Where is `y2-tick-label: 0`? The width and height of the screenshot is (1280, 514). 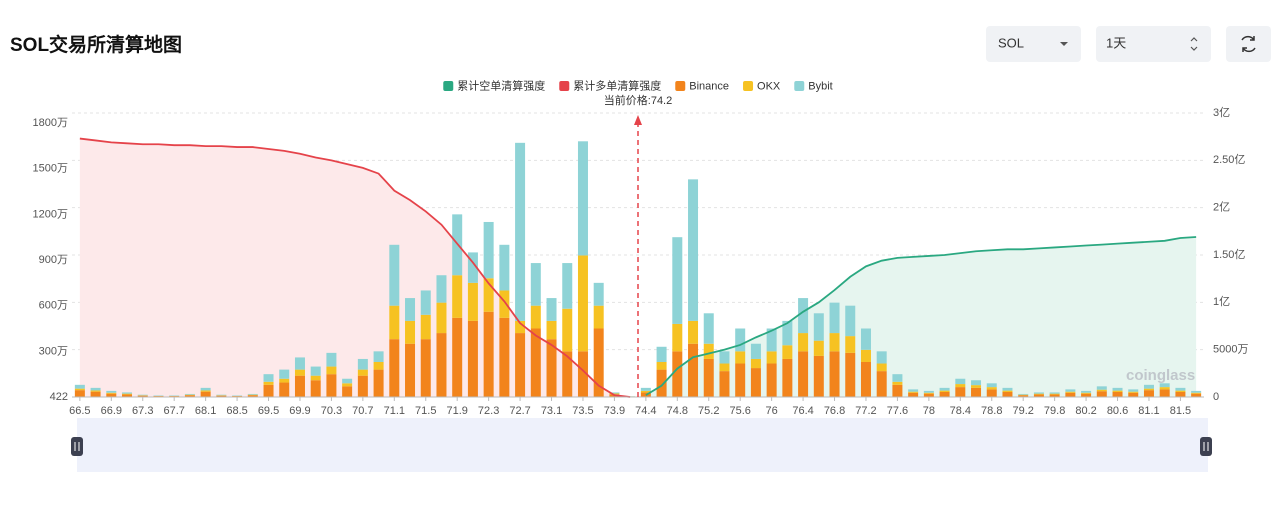
y2-tick-label: 0 is located at coordinates (1216, 397).